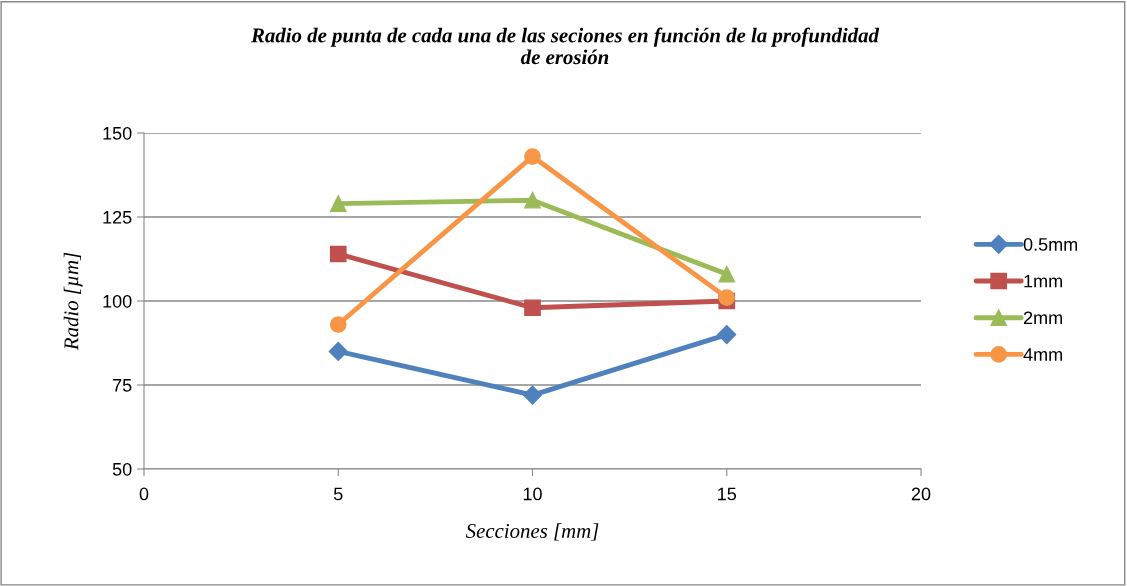 Image resolution: width=1127 pixels, height=586 pixels. What do you see at coordinates (338, 494) in the screenshot?
I see `x-tick-label: 5` at bounding box center [338, 494].